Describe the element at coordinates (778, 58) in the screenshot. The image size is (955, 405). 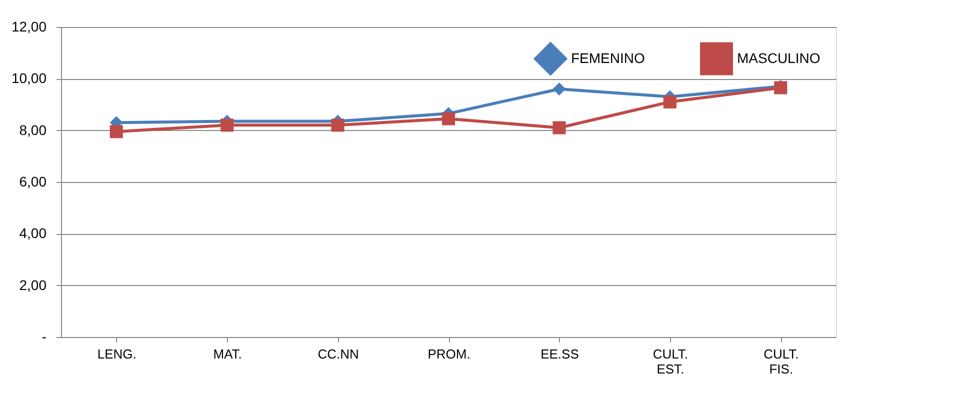
I see `legend-label: MASCULINO` at that location.